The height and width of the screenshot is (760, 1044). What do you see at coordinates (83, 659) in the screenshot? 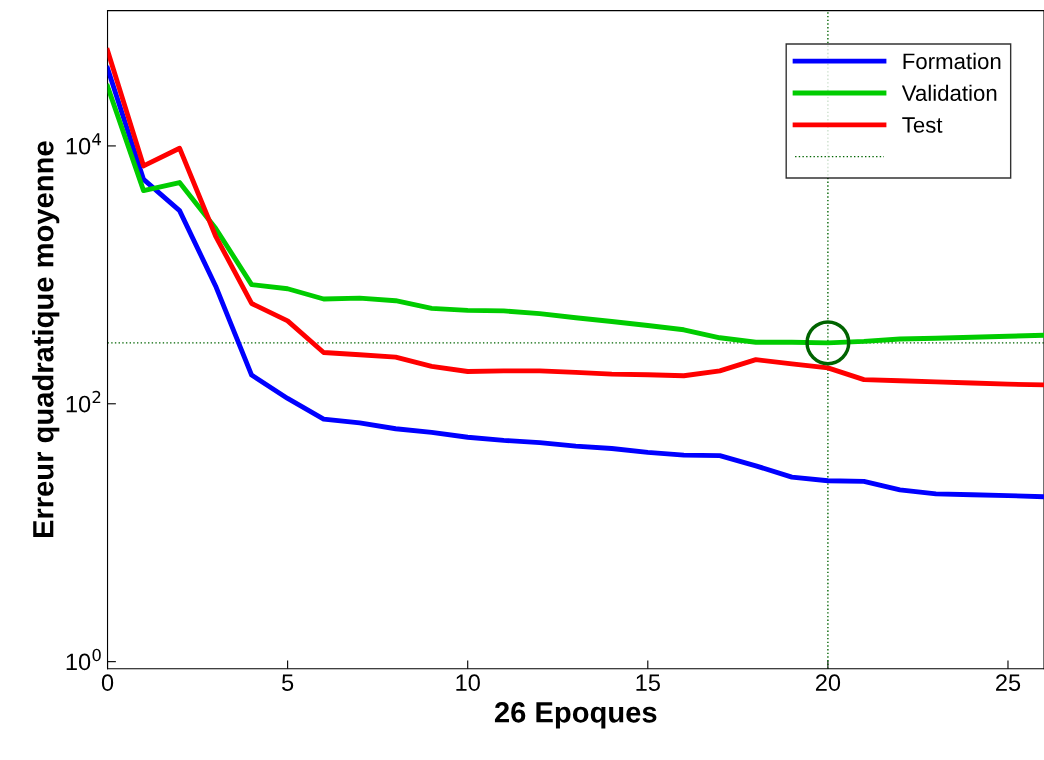
I see `y-tick-label: 10$^{0}$` at bounding box center [83, 659].